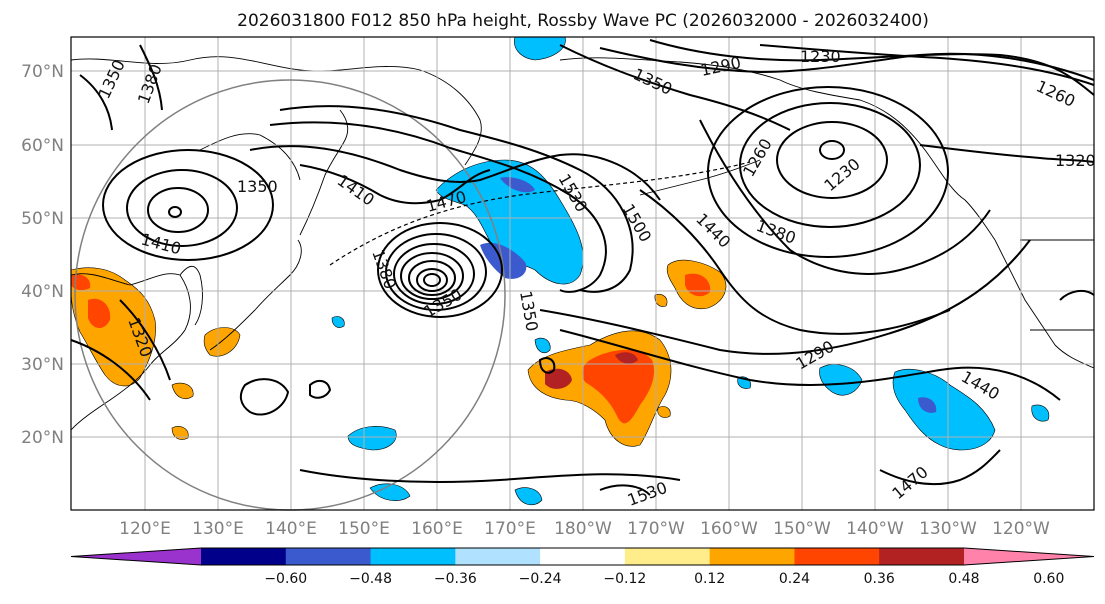 The width and height of the screenshot is (1105, 604). I want to click on contour-label: 1350, so click(257, 186).